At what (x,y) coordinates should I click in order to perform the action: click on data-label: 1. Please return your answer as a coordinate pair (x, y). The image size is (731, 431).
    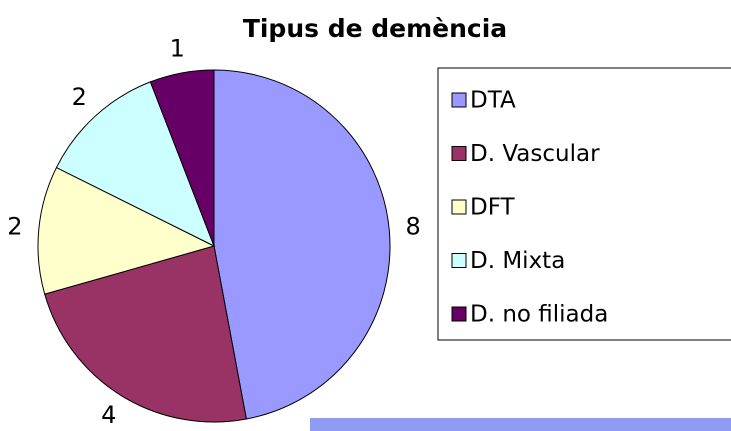
    Looking at the image, I should click on (177, 48).